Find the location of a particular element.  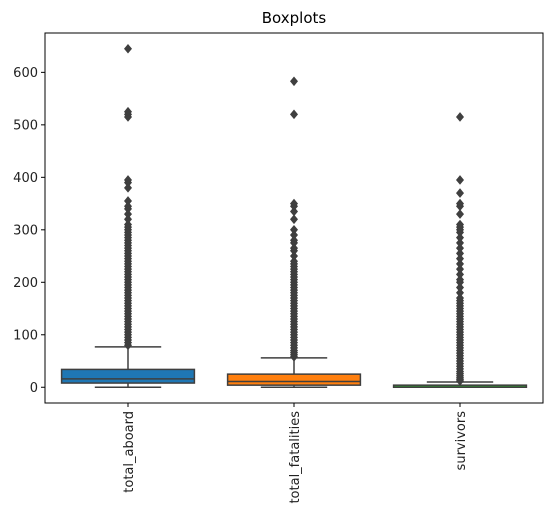

chart-title: Boxplots is located at coordinates (294, 18).